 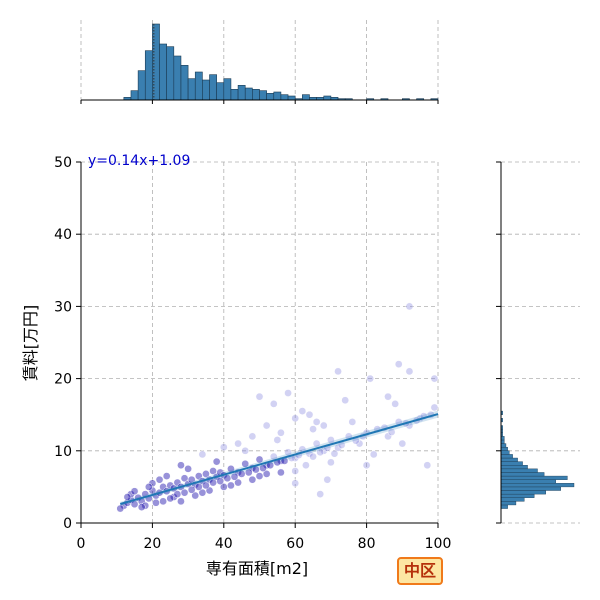 What do you see at coordinates (63, 163) in the screenshot?
I see `y-tick-label: 50` at bounding box center [63, 163].